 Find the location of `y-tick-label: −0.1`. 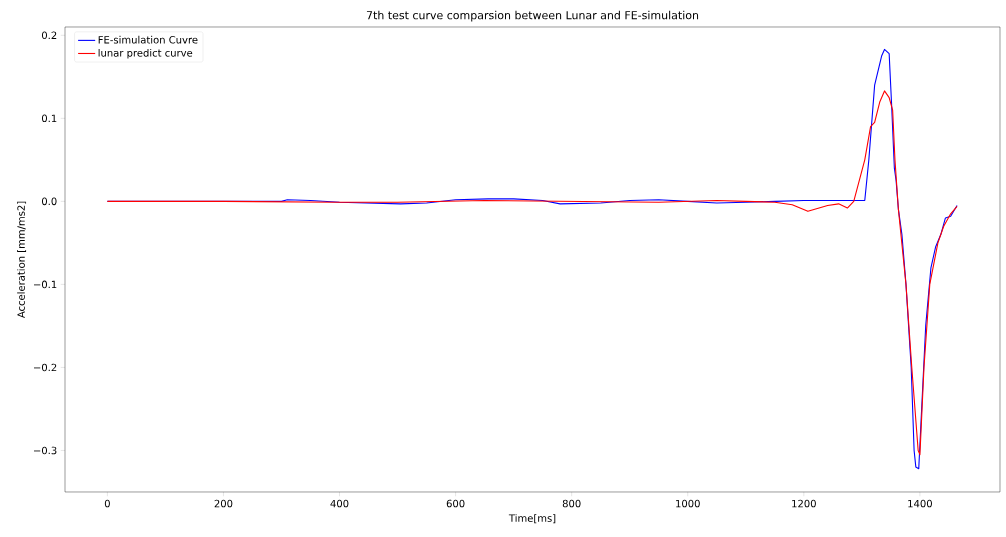

y-tick-label: −0.1 is located at coordinates (45, 284).